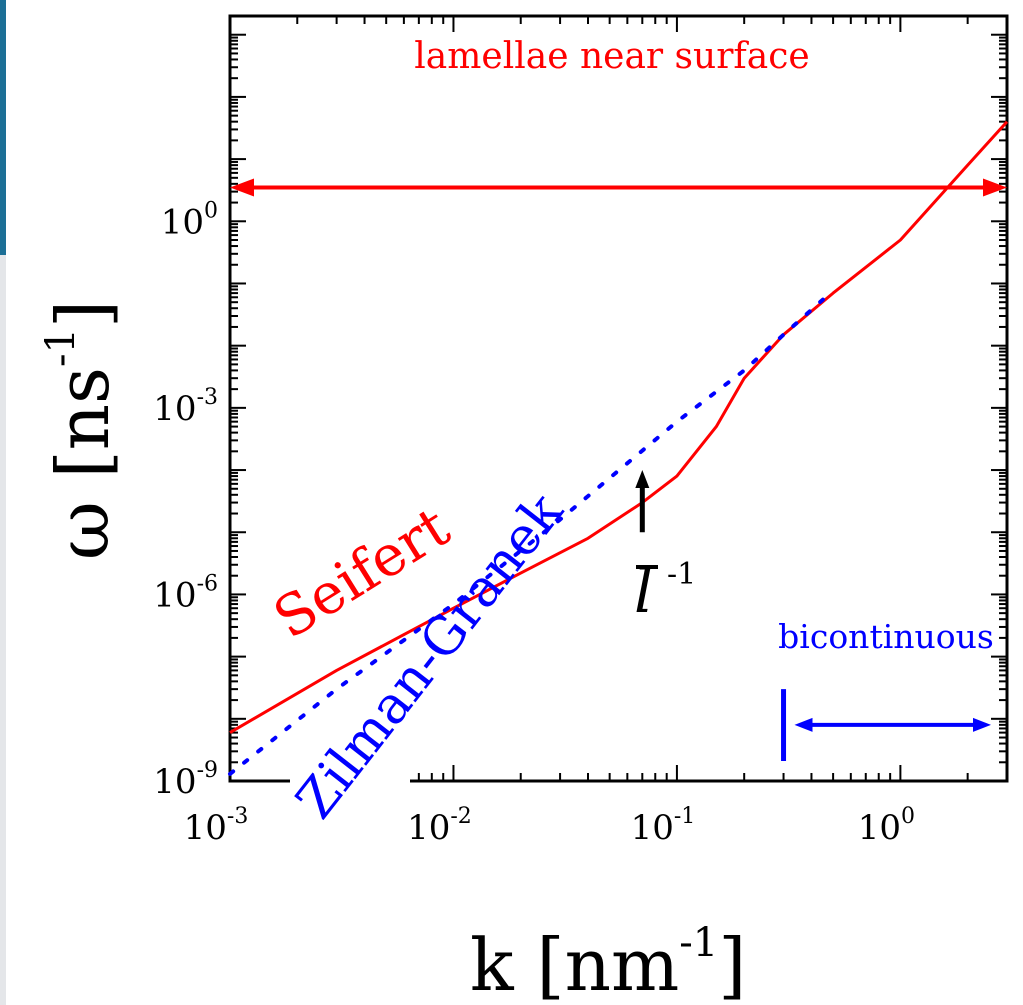  What do you see at coordinates (3, 127) in the screenshot?
I see `edge-strip-top` at bounding box center [3, 127].